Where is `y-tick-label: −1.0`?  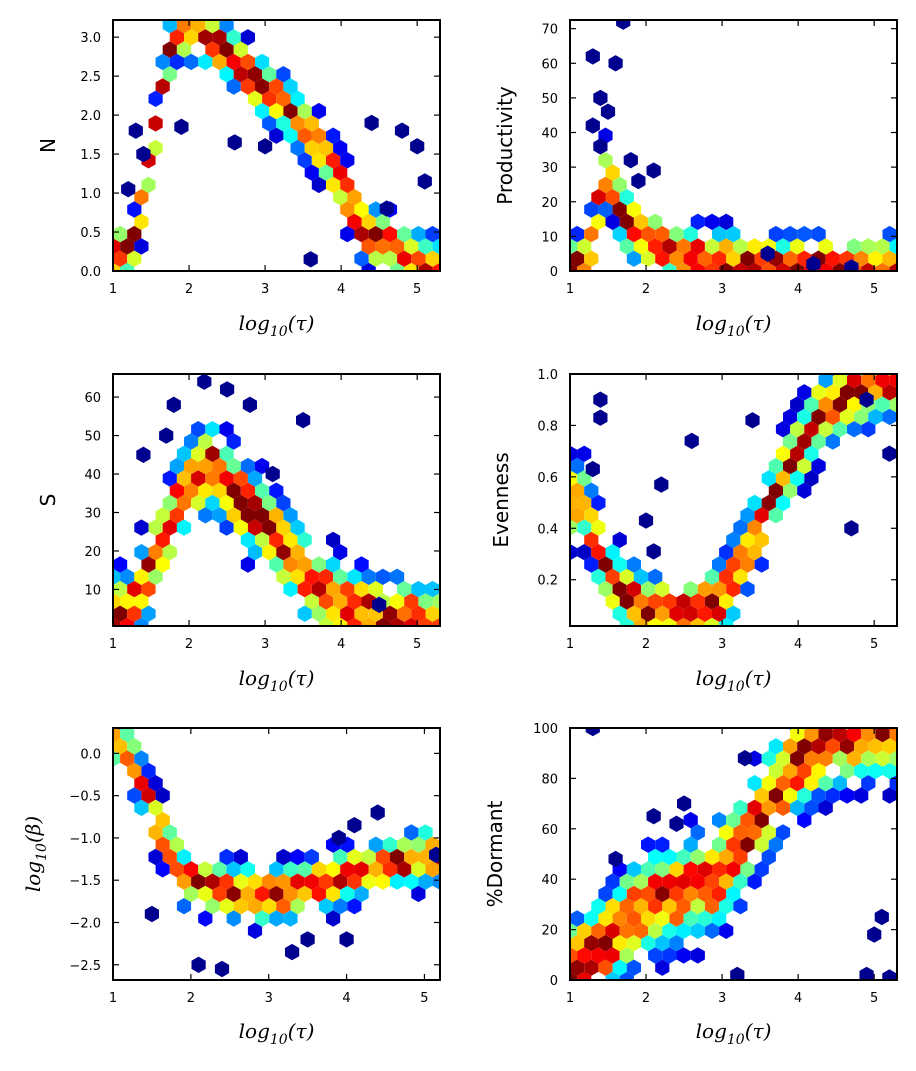
y-tick-label: −1.0 is located at coordinates (85, 839).